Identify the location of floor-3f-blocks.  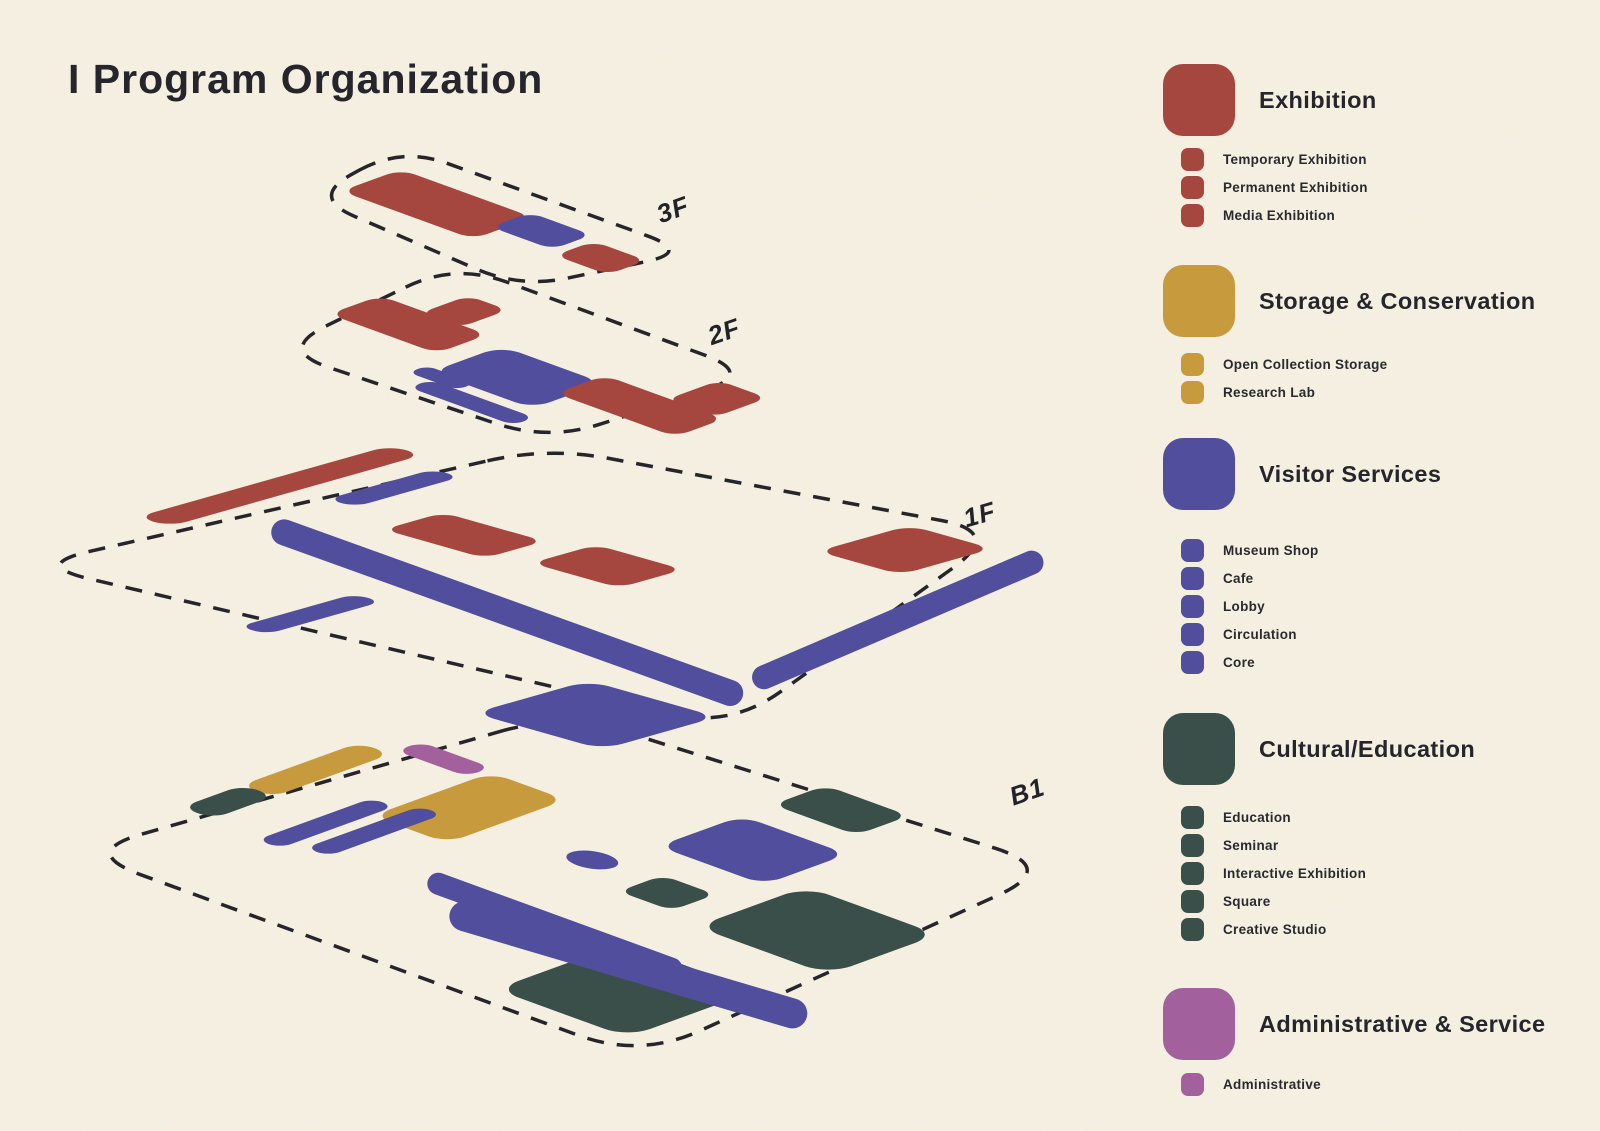
(494, 222).